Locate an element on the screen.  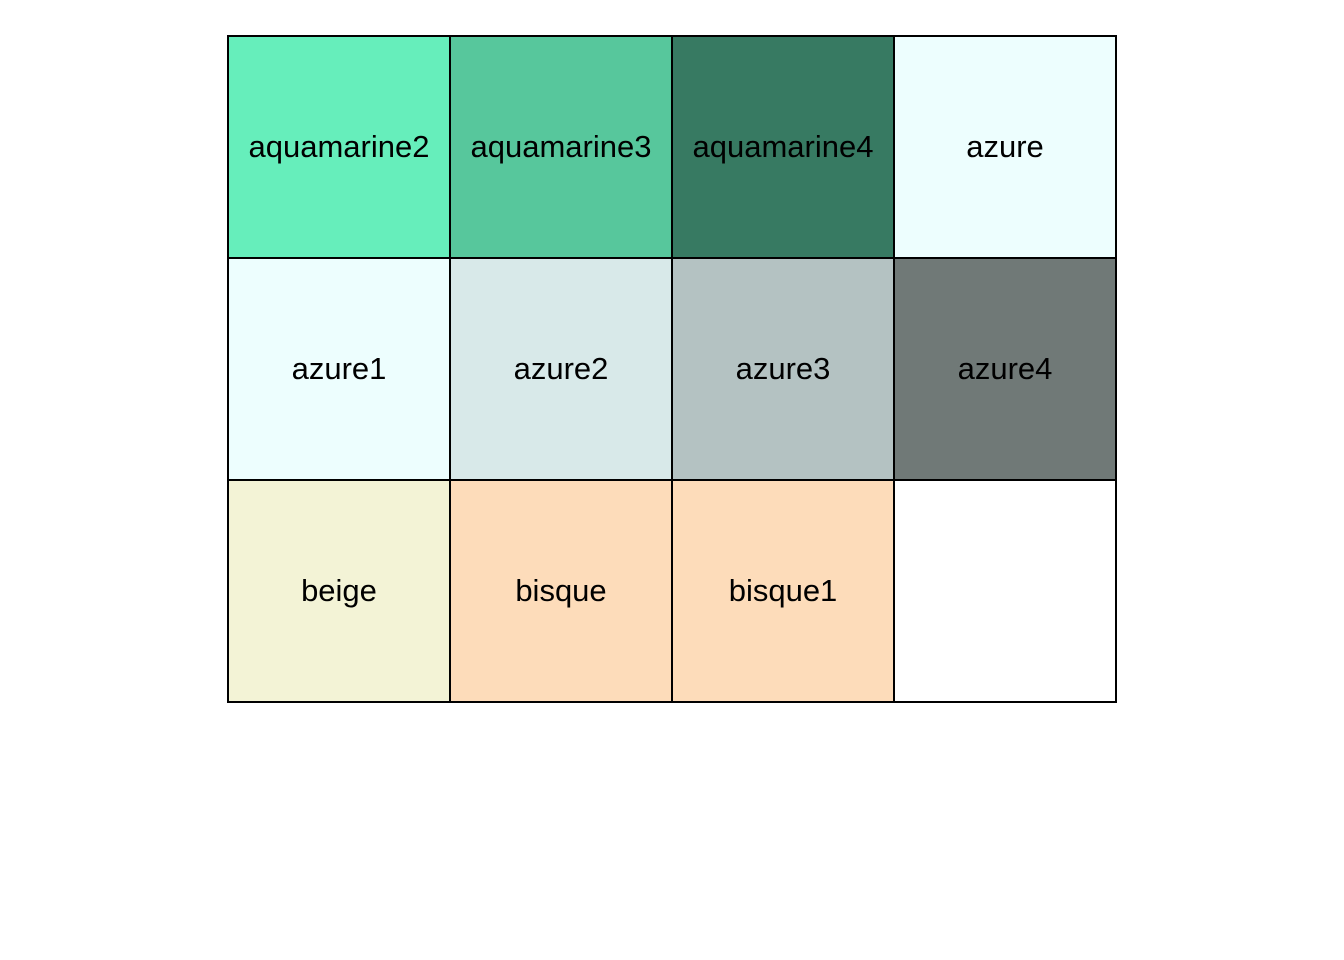
swatch-azure2: azure2 is located at coordinates (560, 368).